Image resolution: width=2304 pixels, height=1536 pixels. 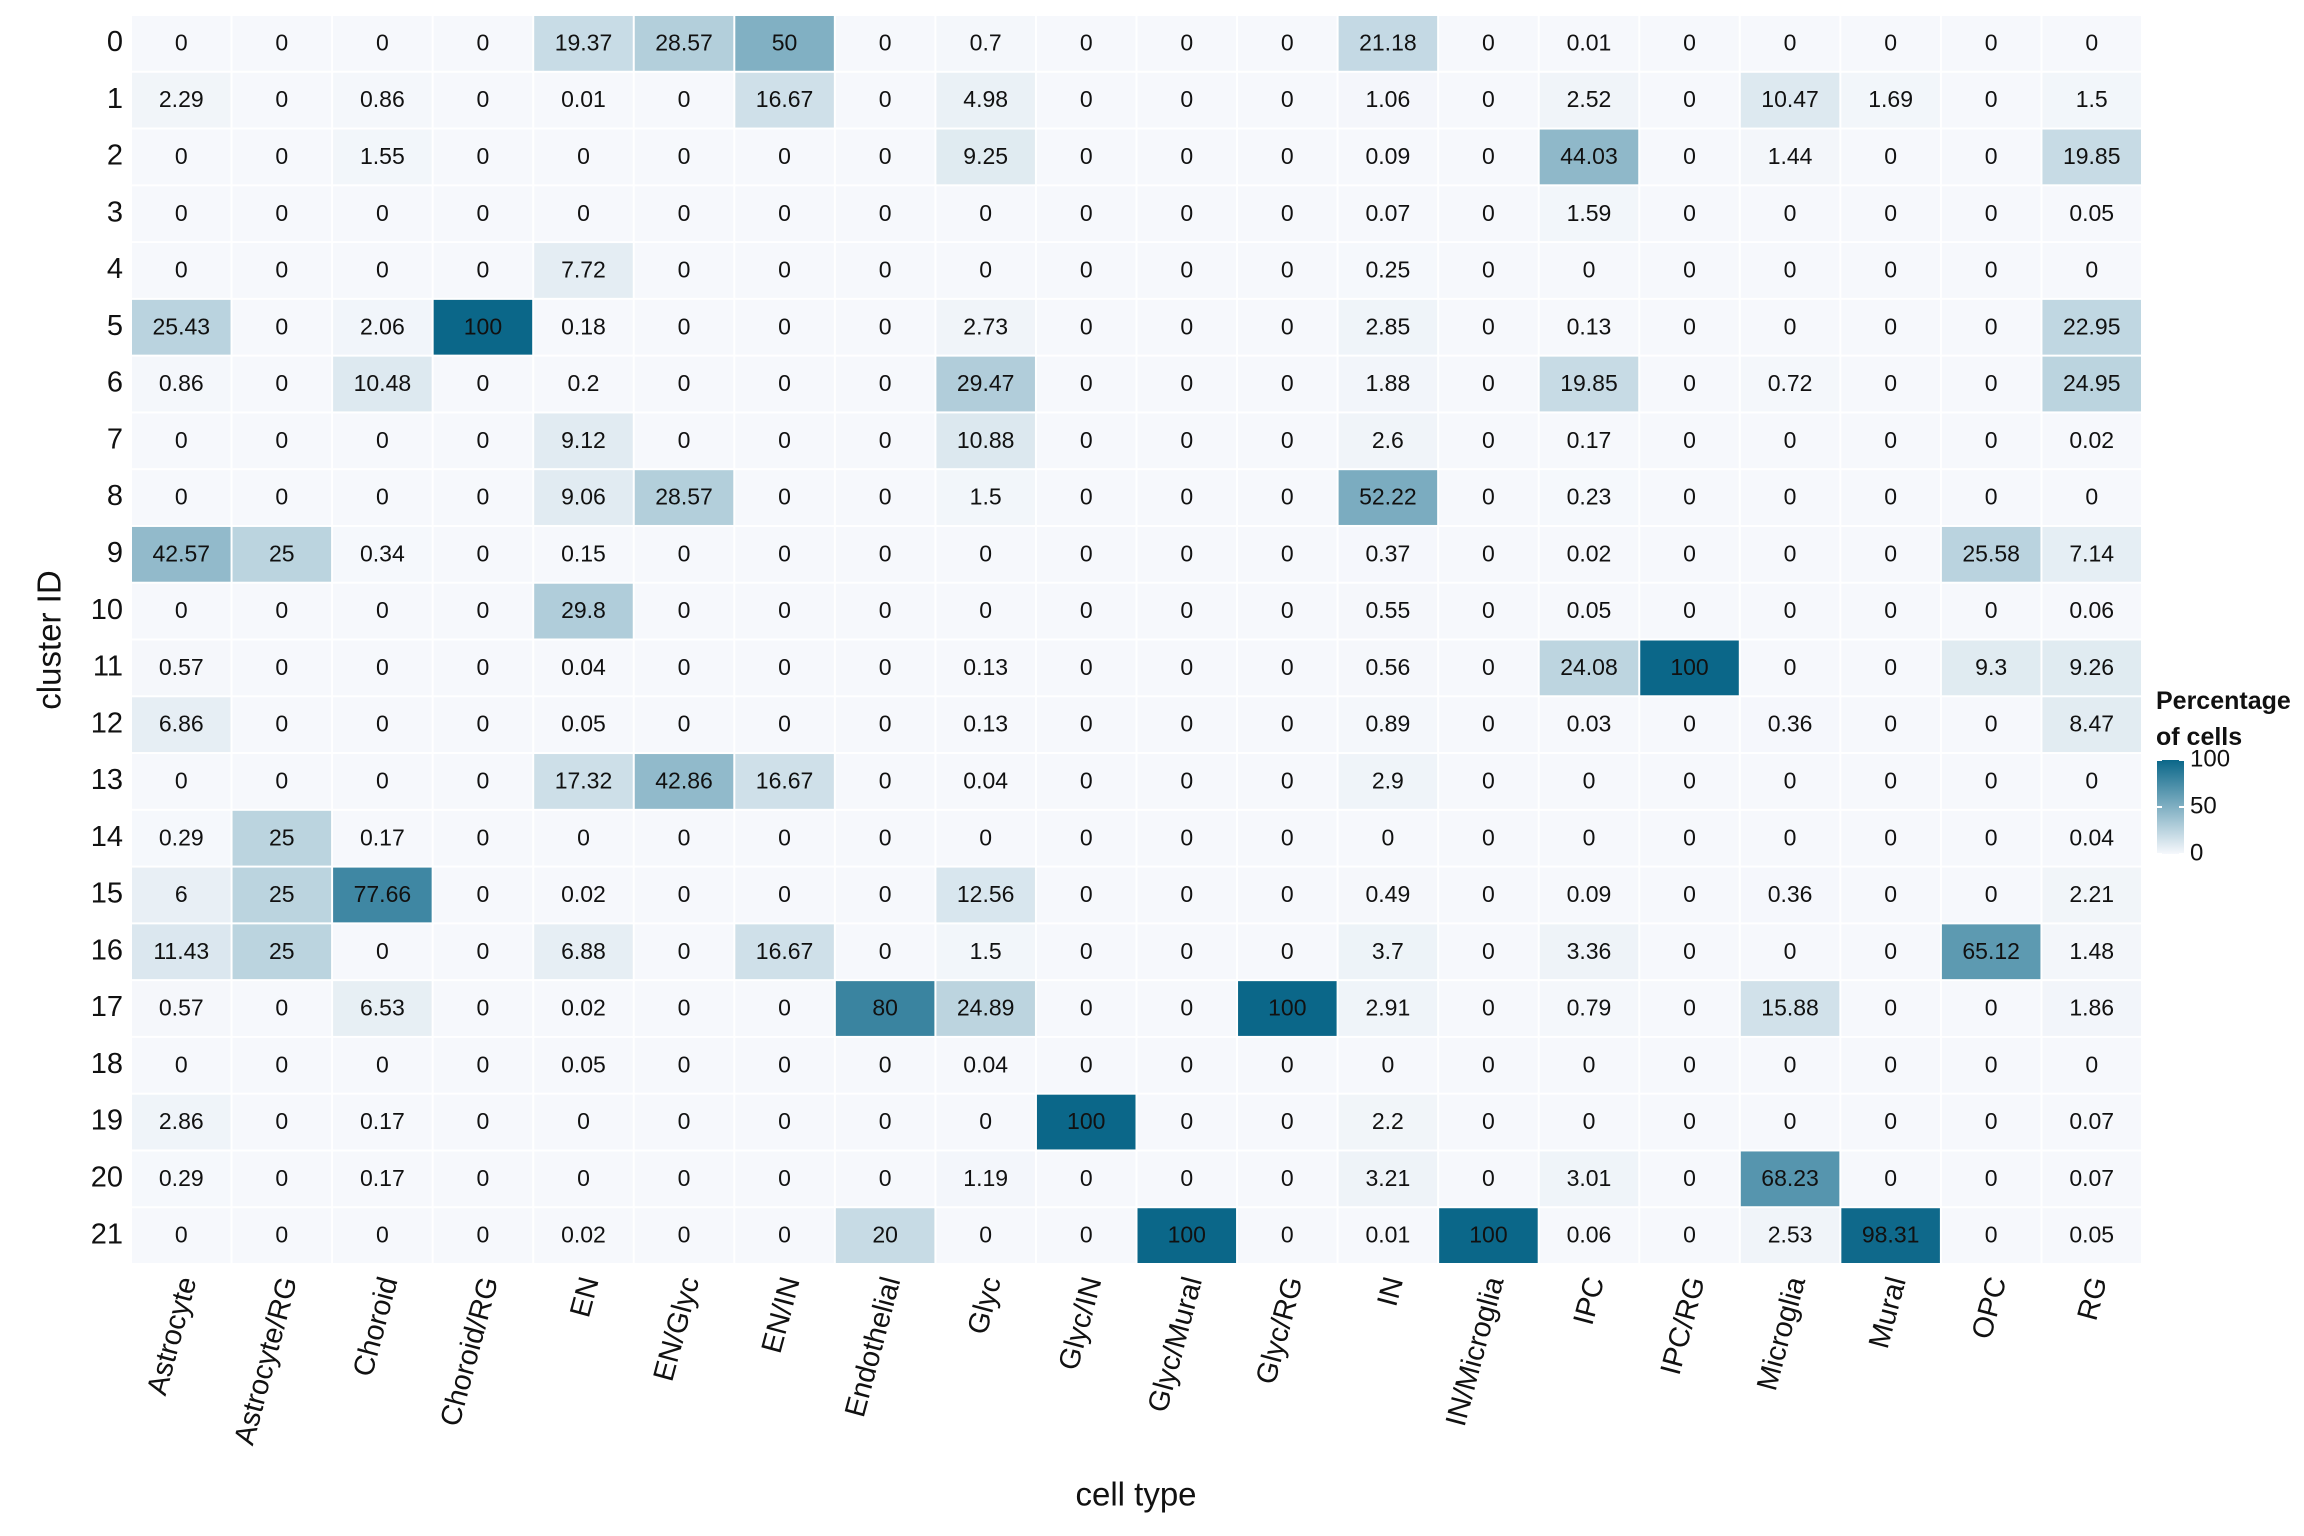 I want to click on cell-label: 0.17, so click(x=382, y=837).